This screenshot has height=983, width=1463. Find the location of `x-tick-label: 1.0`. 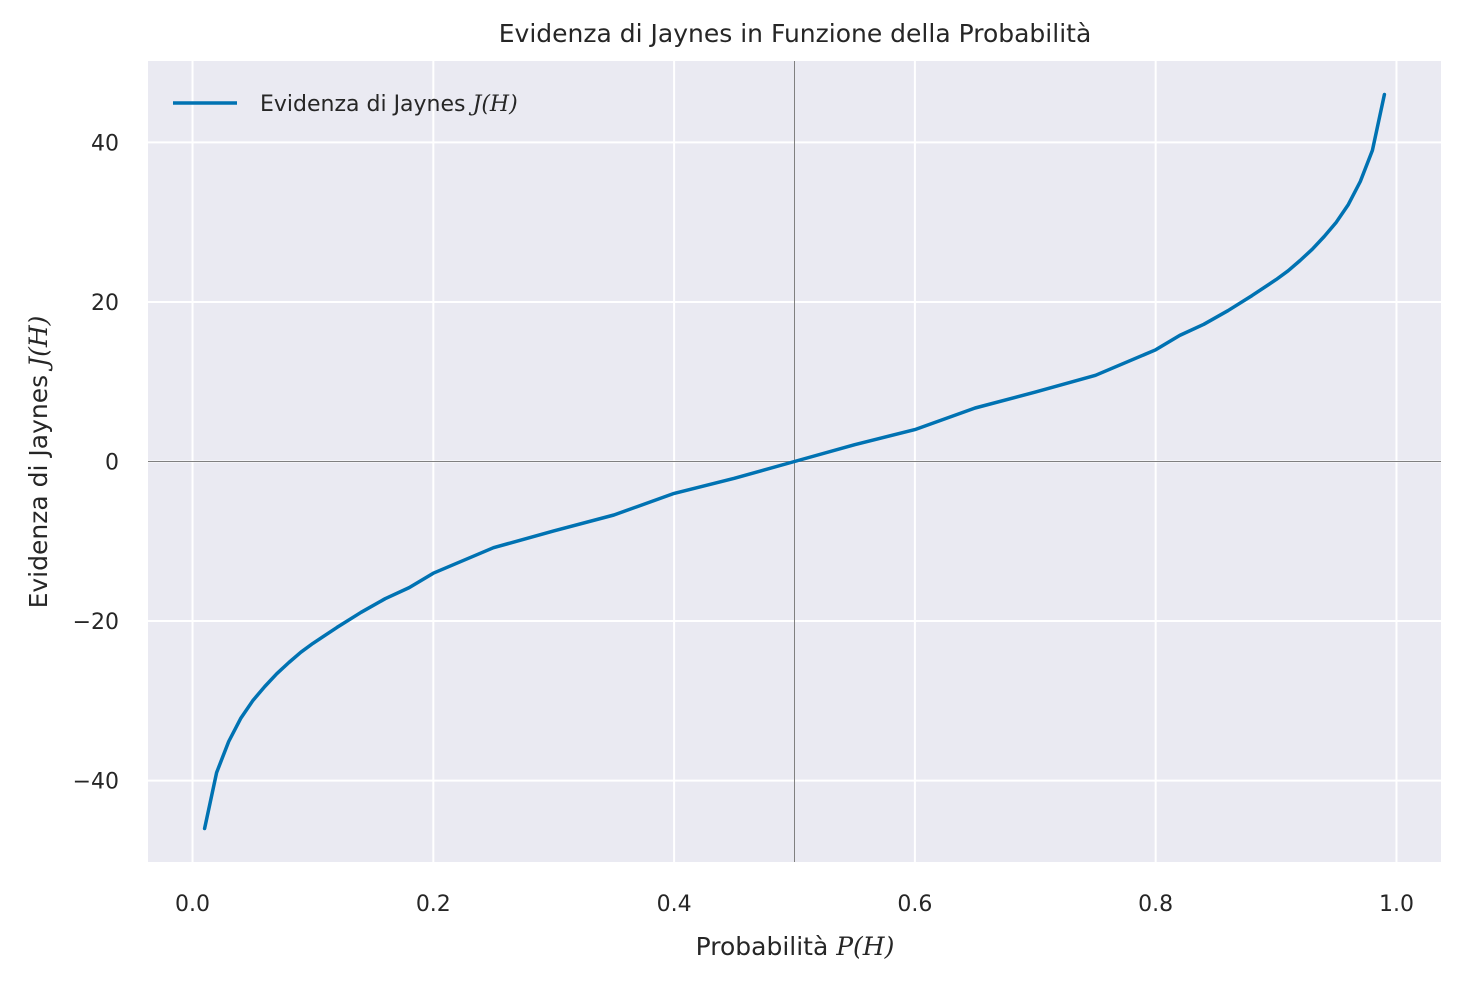

x-tick-label: 1.0 is located at coordinates (1396, 904).